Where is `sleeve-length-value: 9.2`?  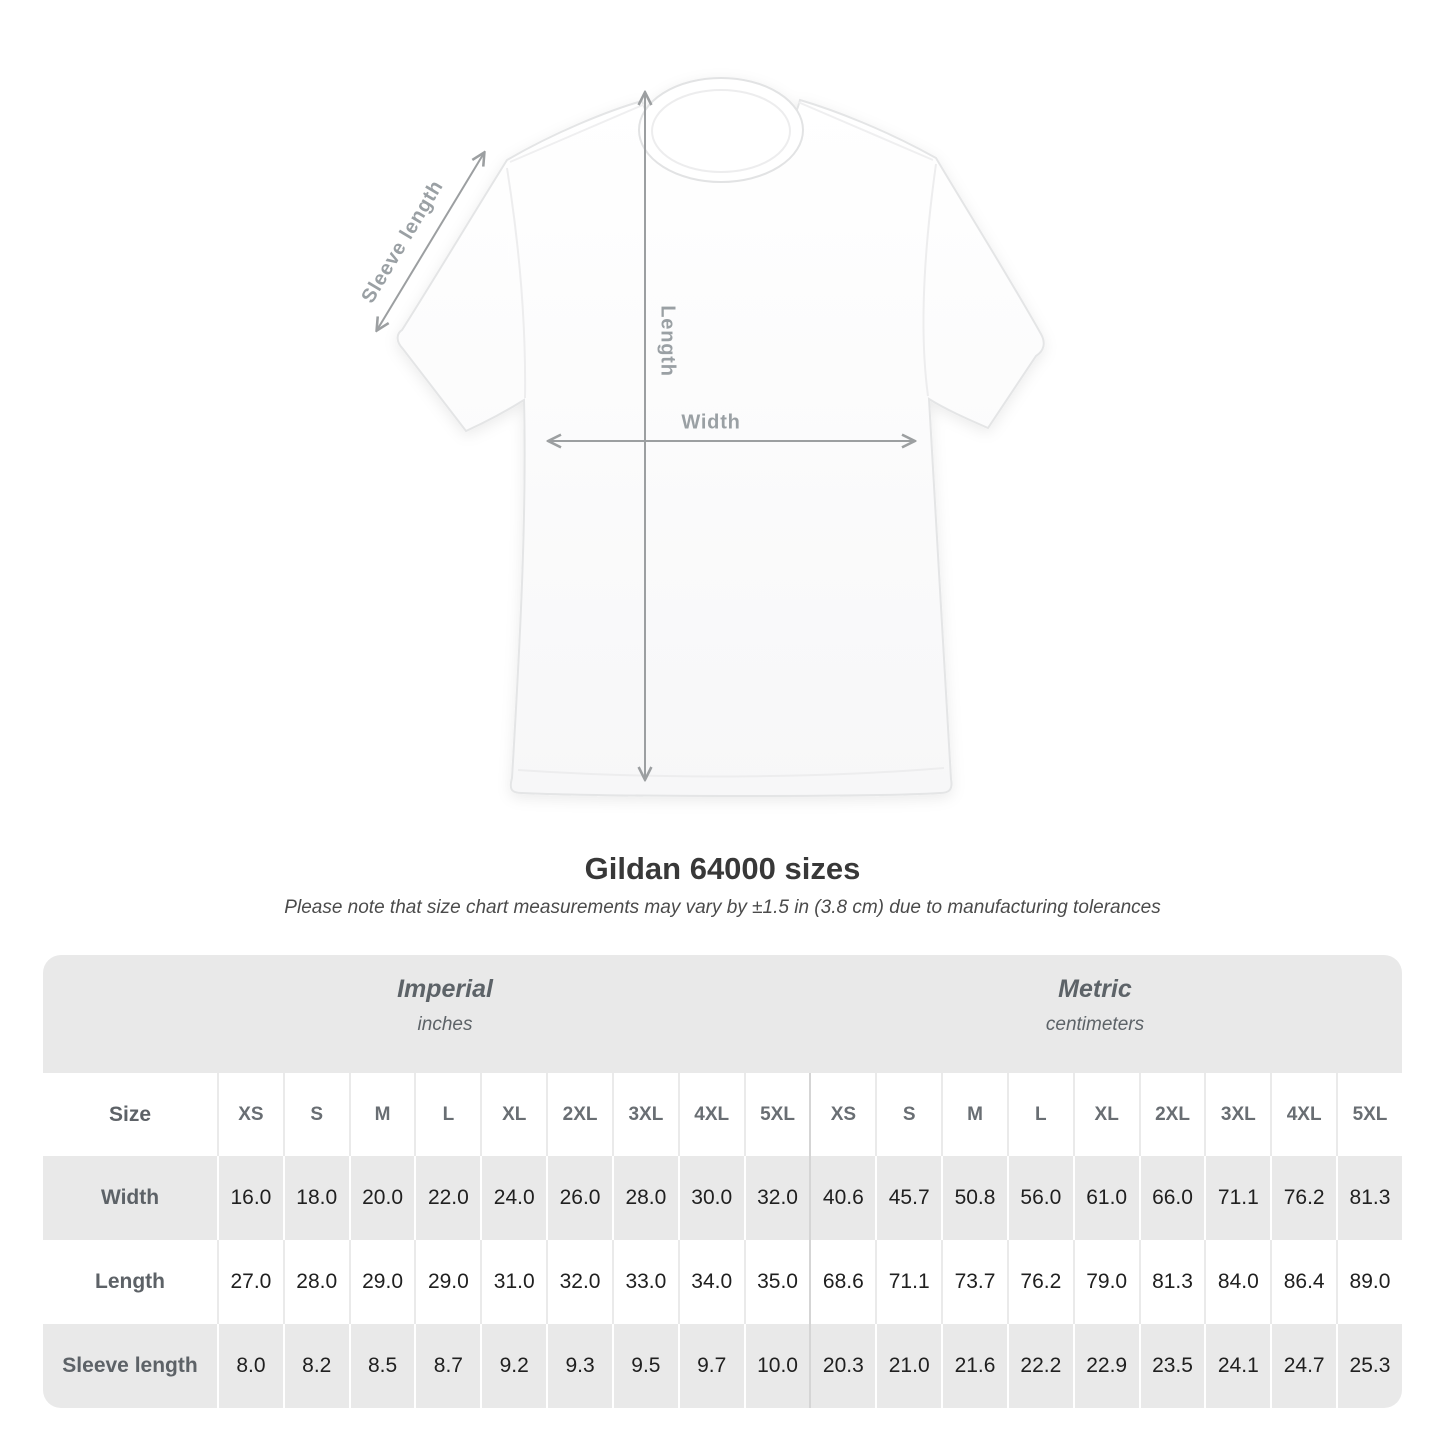 sleeve-length-value: 9.2 is located at coordinates (513, 1366).